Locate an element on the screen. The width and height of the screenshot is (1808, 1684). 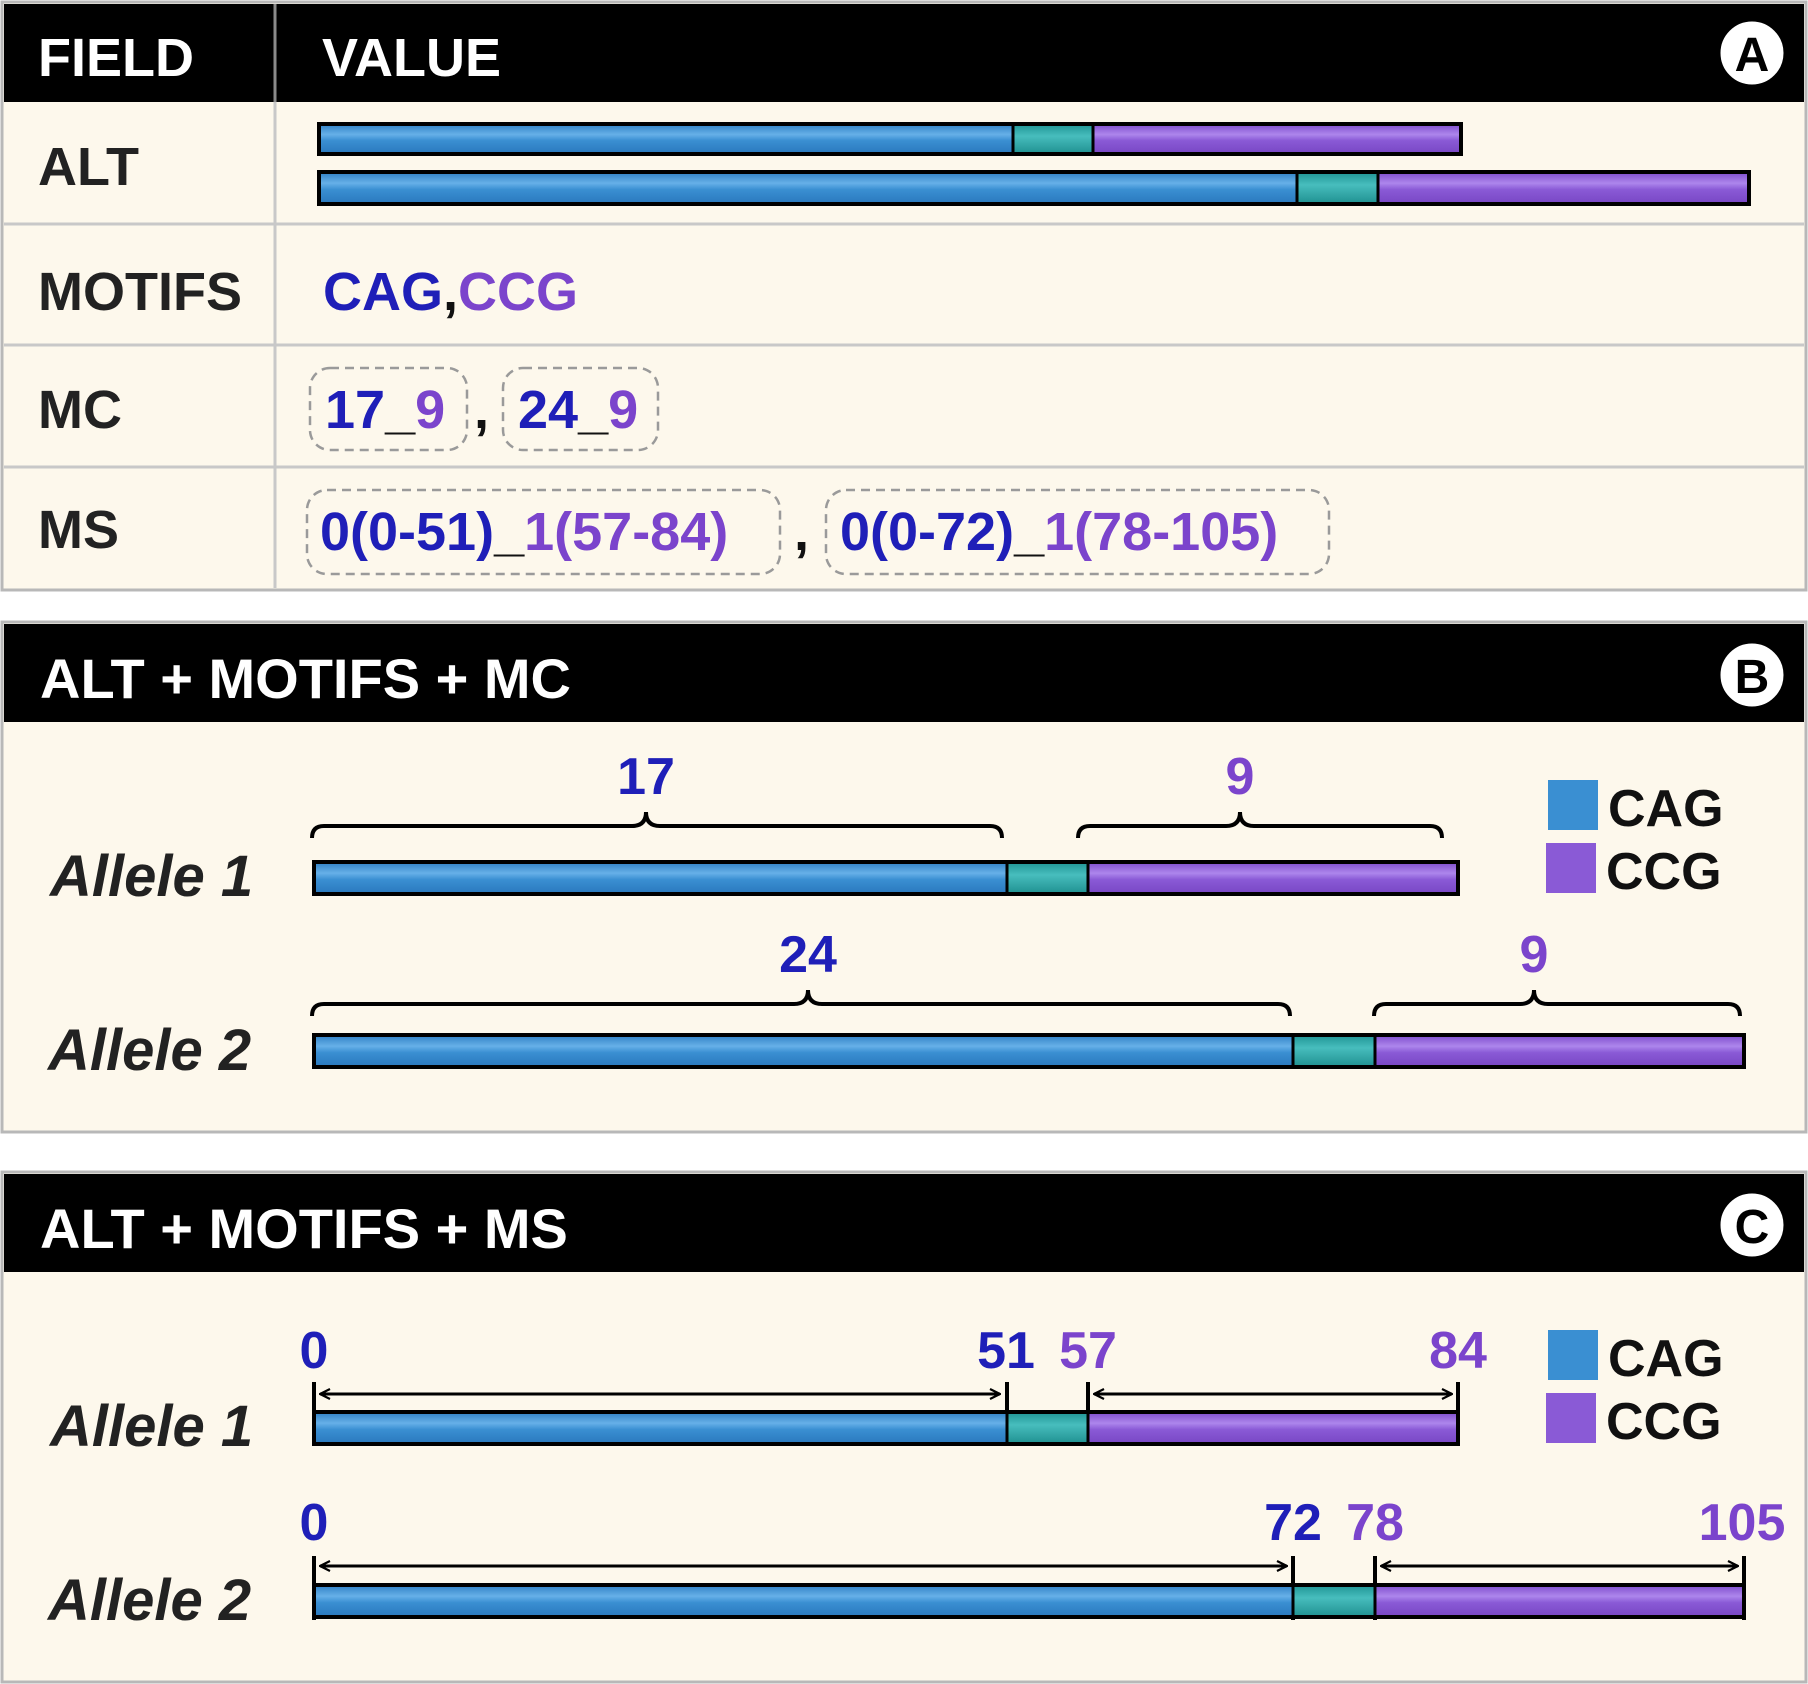
cag-count-label: 24 is located at coordinates (808, 955).